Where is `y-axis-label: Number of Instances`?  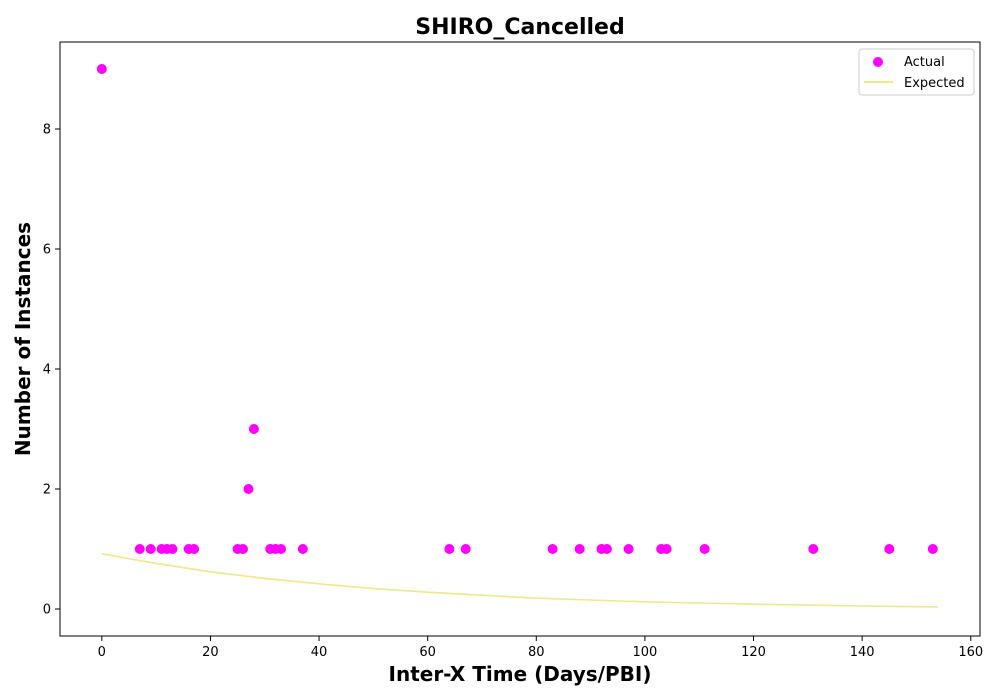 y-axis-label: Number of Instances is located at coordinates (23, 339).